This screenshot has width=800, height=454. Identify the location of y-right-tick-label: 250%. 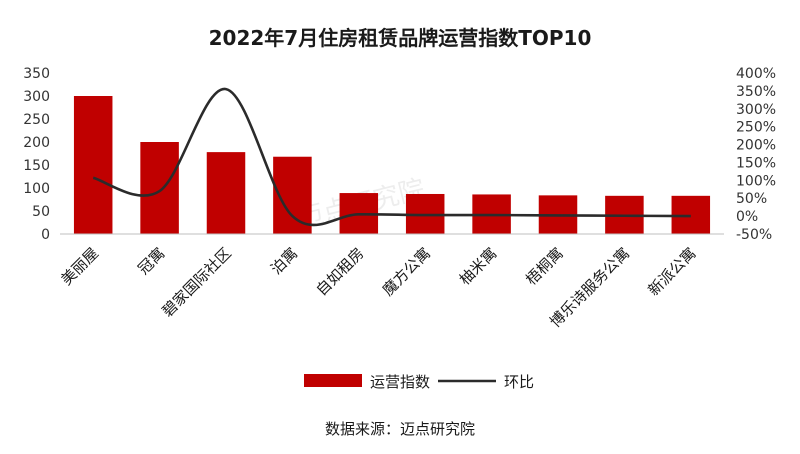
(756, 128).